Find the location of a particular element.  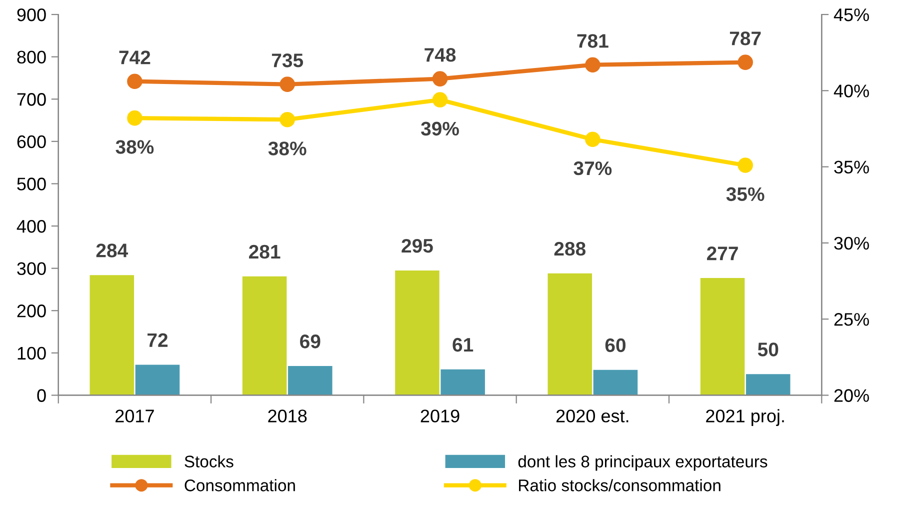

y-tick-label: 0 is located at coordinates (41, 395).